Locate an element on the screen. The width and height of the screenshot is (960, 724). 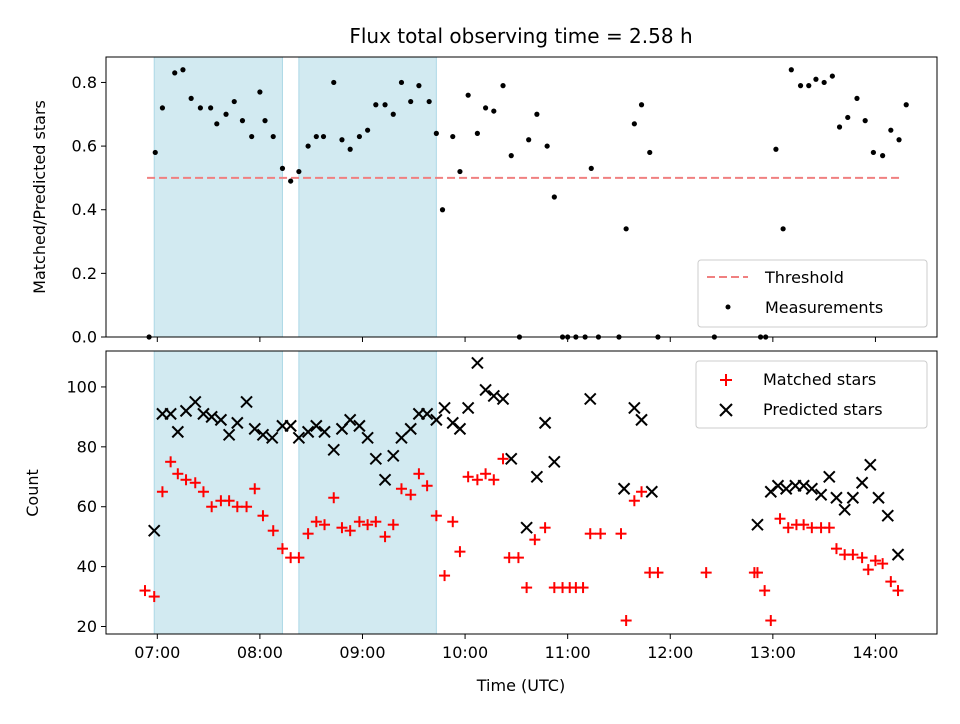
y-tick-label: 20 is located at coordinates (87, 626).